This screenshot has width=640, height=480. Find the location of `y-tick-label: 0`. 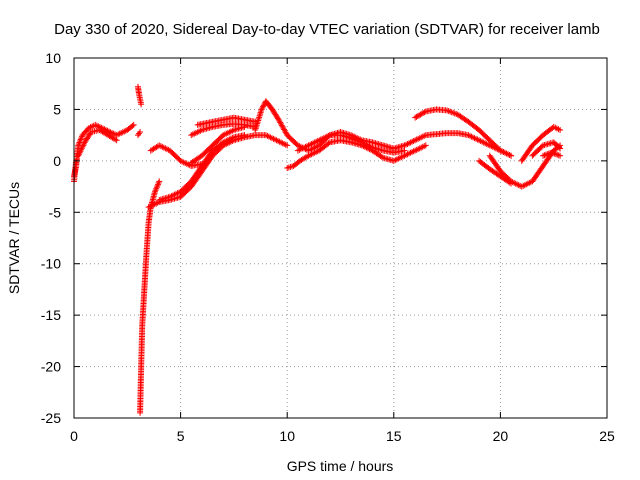

y-tick-label: 0 is located at coordinates (57, 161).